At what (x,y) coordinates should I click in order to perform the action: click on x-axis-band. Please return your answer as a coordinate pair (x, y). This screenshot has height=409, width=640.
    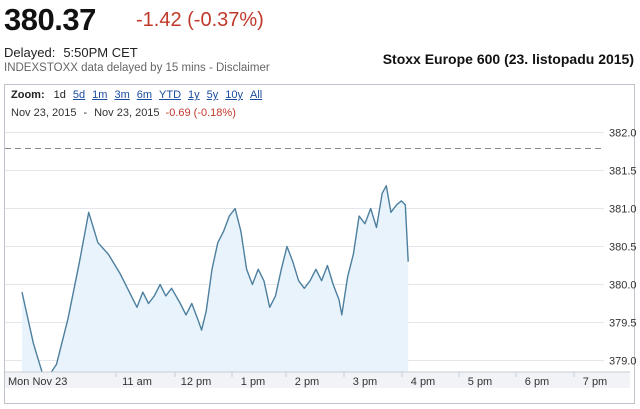
    Looking at the image, I should click on (317, 380).